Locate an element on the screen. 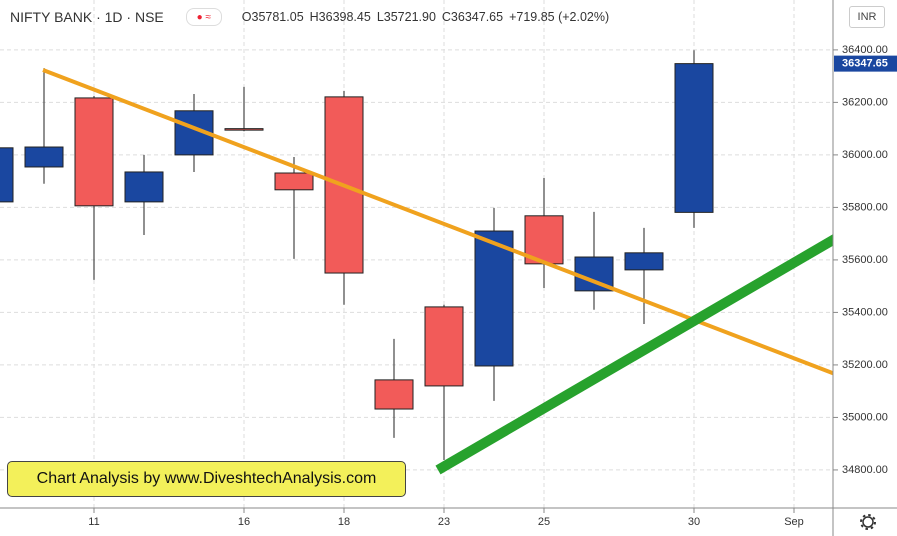 The width and height of the screenshot is (897, 536). last-price-marker is located at coordinates (865, 63).